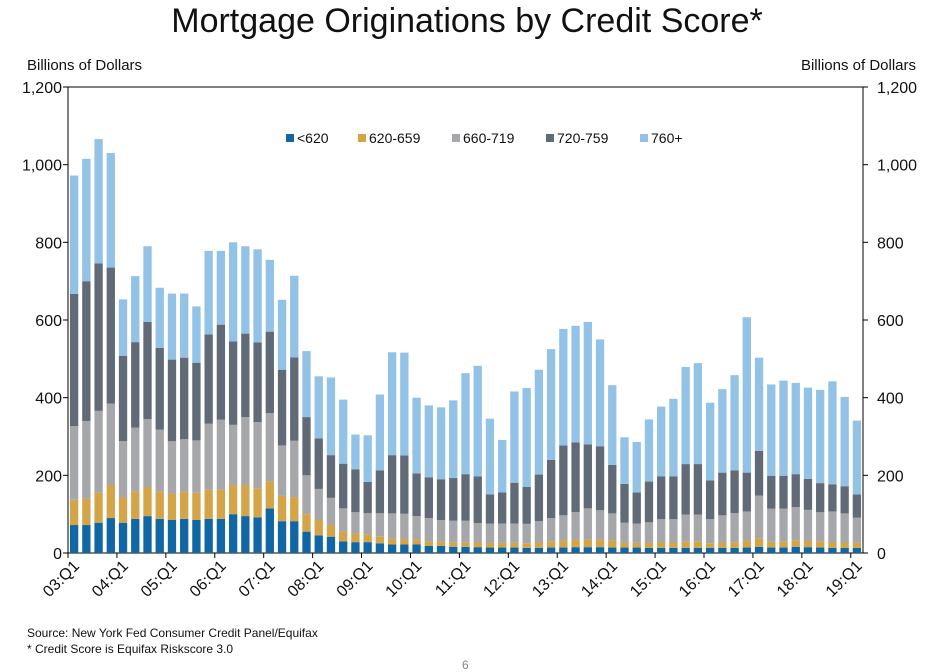  What do you see at coordinates (130, 649) in the screenshot?
I see `footnote: * Credit Score is Equifax Riskscore 3.0` at bounding box center [130, 649].